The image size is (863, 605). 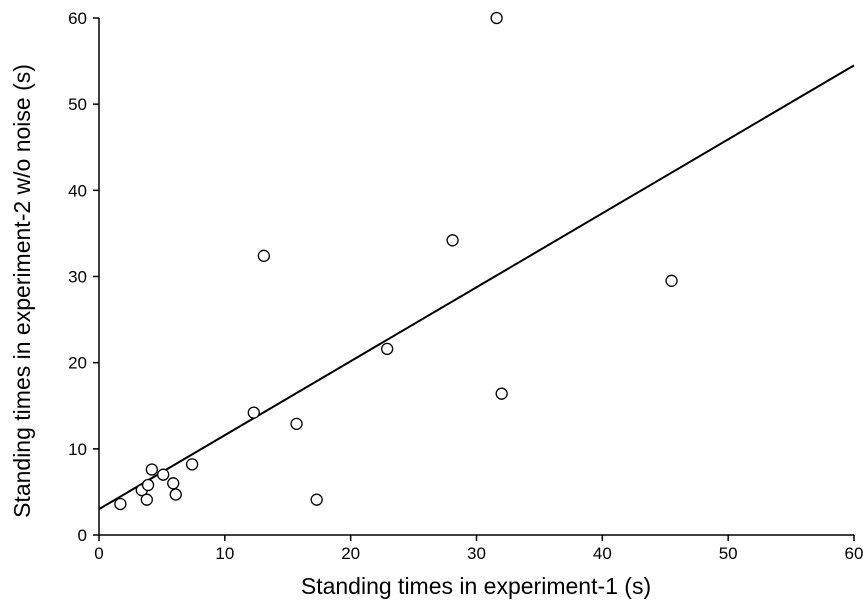 What do you see at coordinates (77, 449) in the screenshot?
I see `y-tick-label: 10` at bounding box center [77, 449].